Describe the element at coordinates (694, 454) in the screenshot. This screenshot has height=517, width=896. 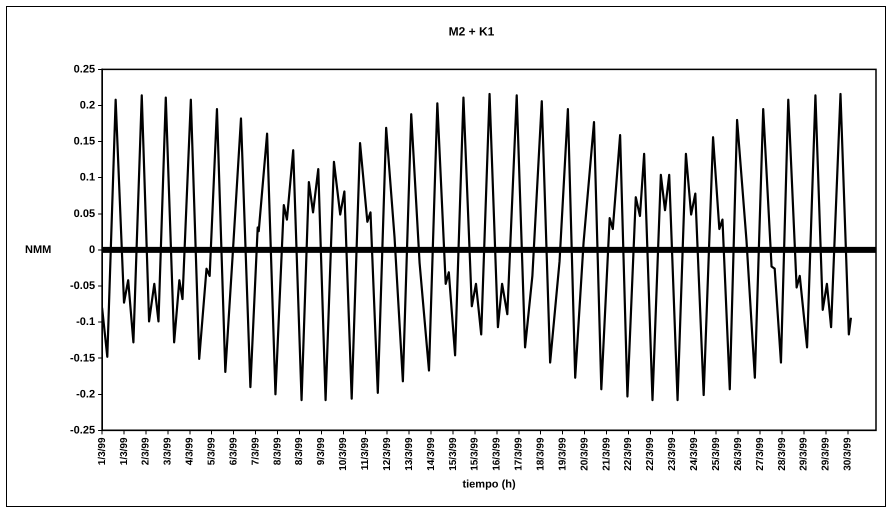
I see `x-tick-label: 24/3/99` at that location.